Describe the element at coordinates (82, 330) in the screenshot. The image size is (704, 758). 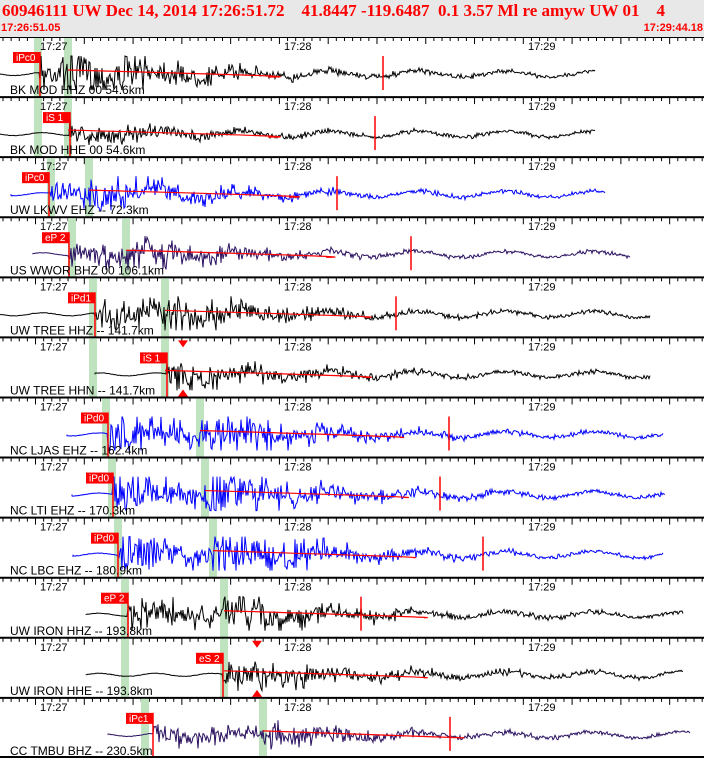
I see `station-label: UW TREE HHZ -- 141.7km` at that location.